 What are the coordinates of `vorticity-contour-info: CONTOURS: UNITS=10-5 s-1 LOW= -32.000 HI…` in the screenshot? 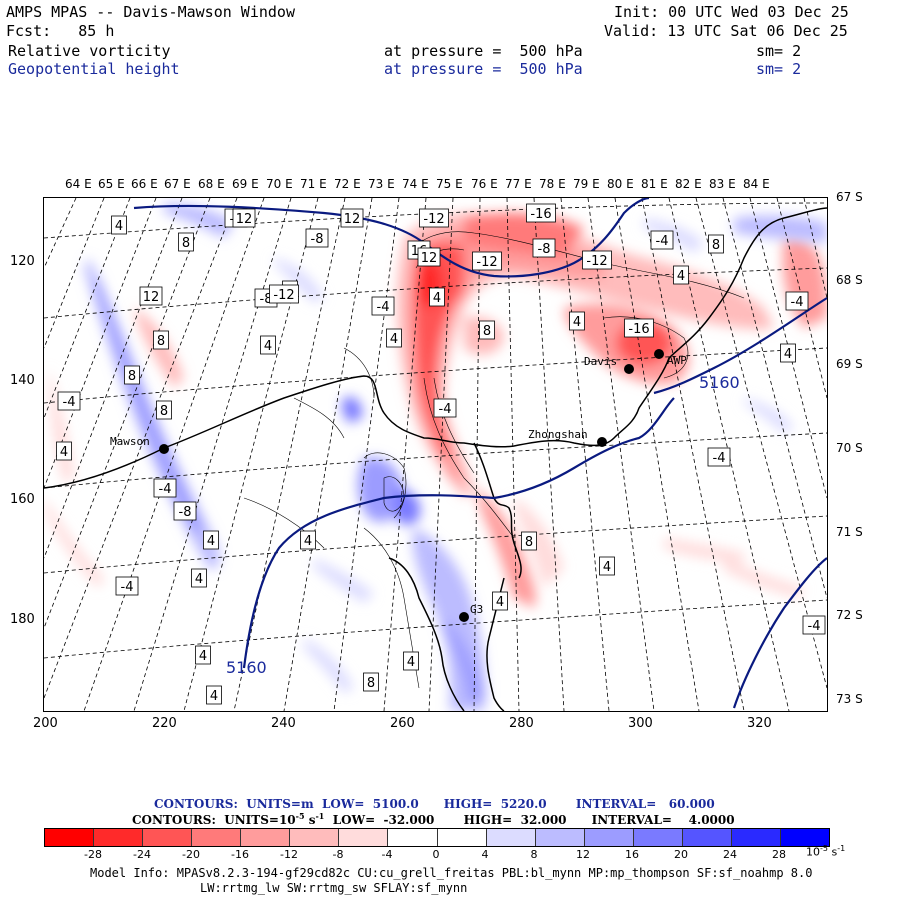 It's located at (433, 819).